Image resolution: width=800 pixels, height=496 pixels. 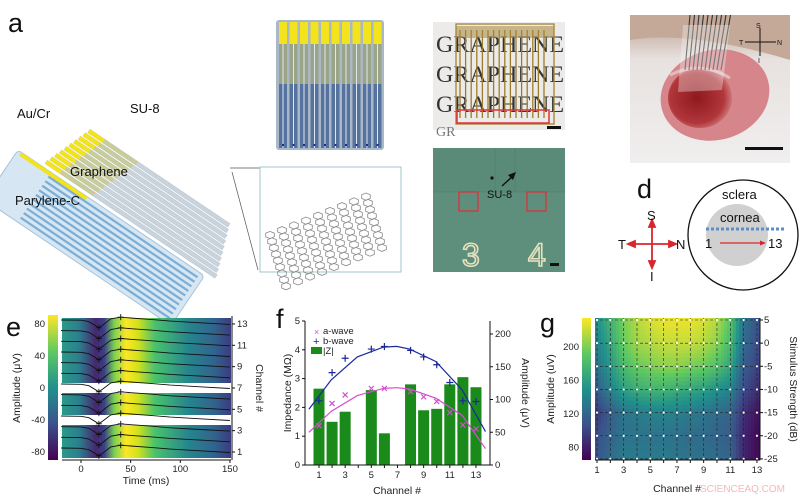 What do you see at coordinates (743, 343) in the screenshot?
I see `data-point-ch12-0dB` at bounding box center [743, 343].